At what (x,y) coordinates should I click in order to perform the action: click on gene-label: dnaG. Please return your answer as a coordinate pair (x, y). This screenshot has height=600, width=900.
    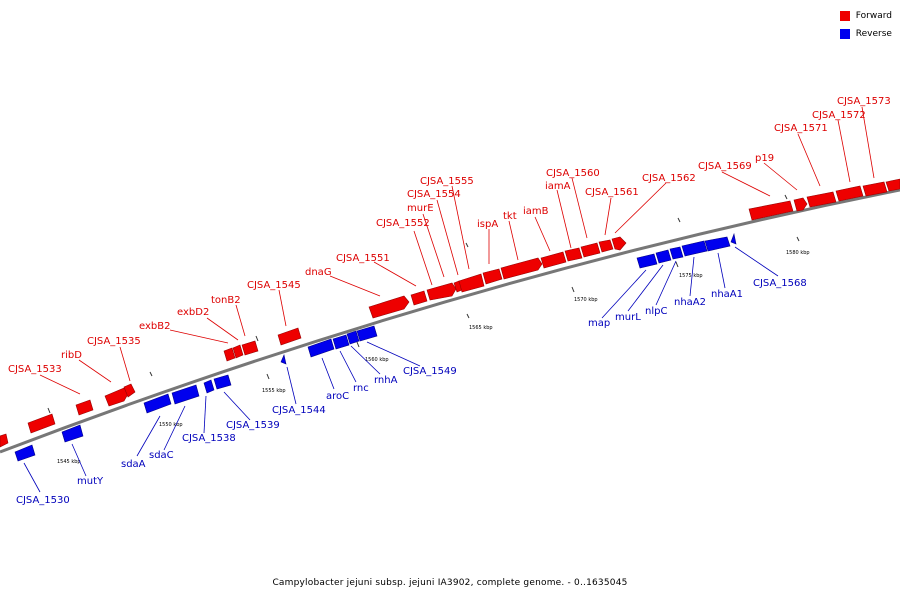
    Looking at the image, I should click on (318, 272).